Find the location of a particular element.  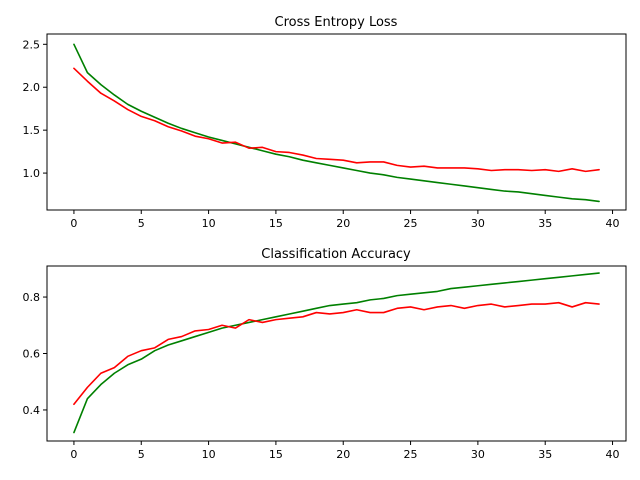

accuracy-y-tick-label: 0.6 is located at coordinates (32, 354).